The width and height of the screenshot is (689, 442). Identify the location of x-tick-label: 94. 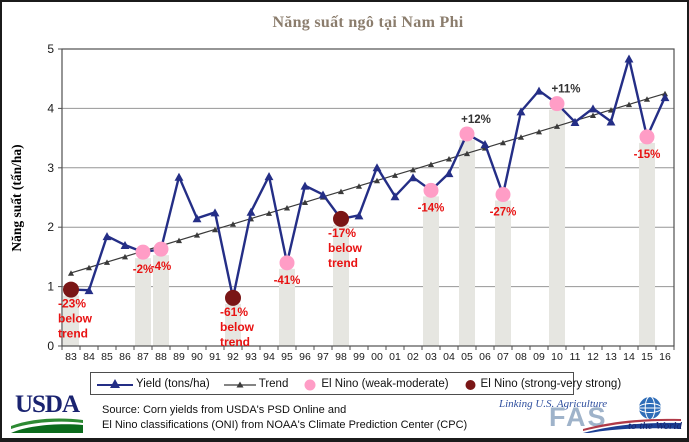
(269, 357).